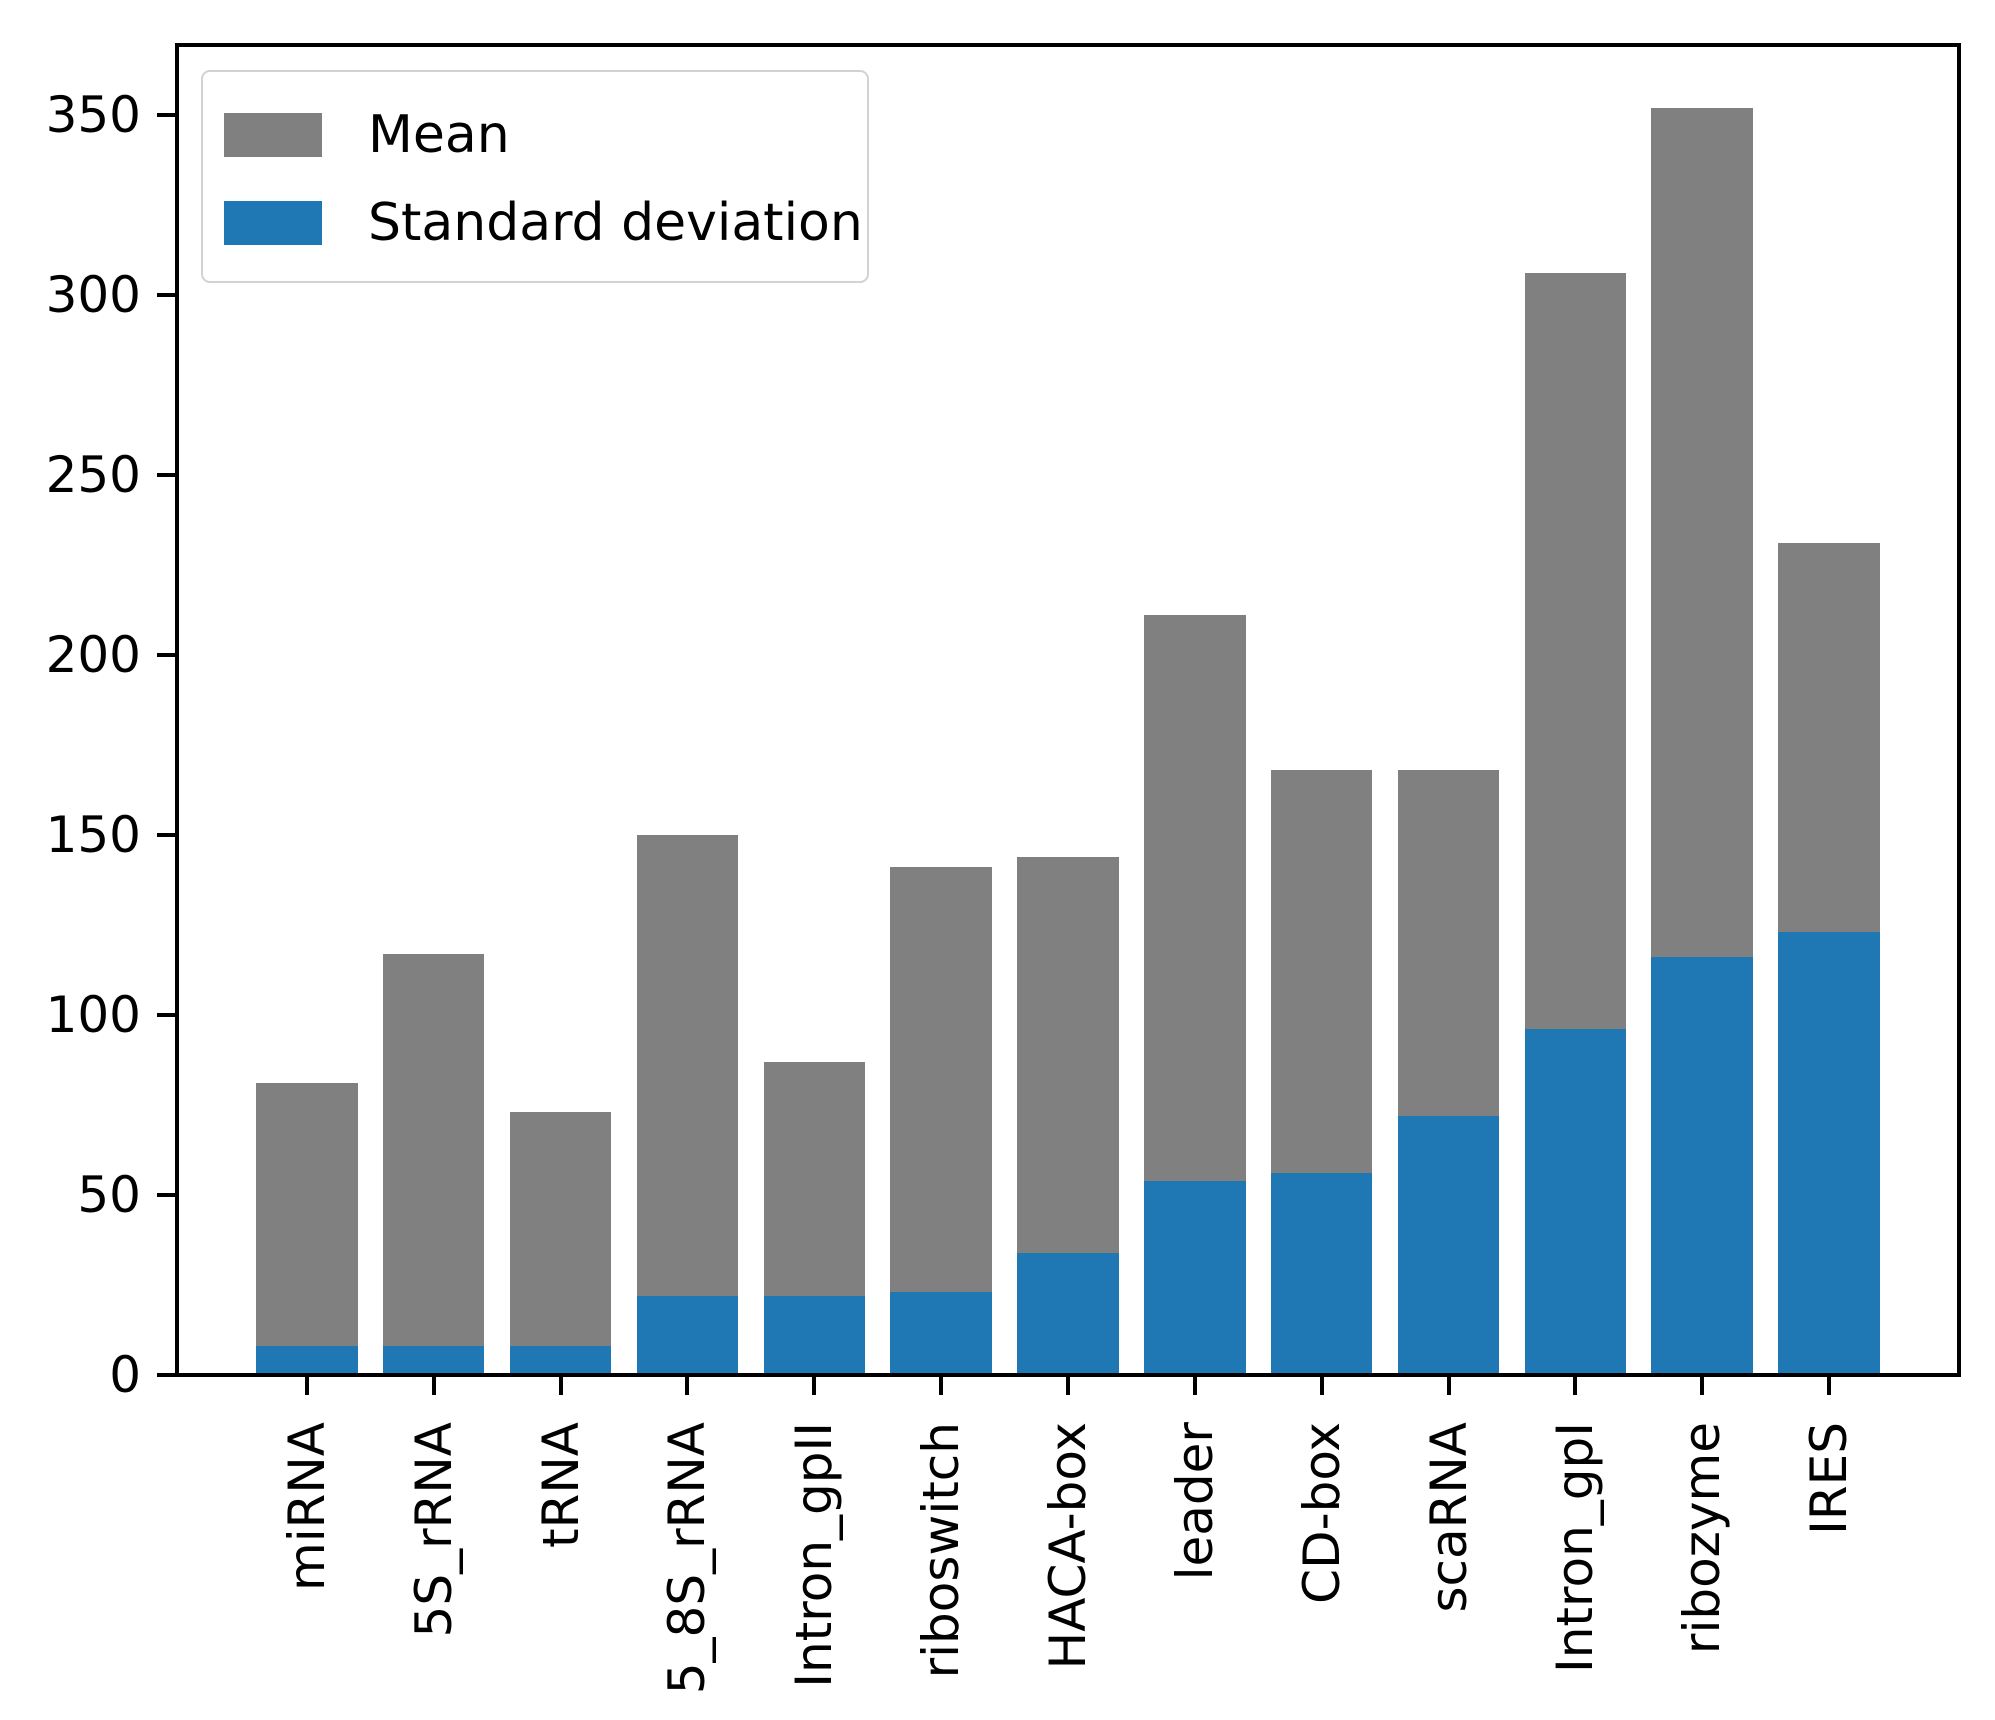 This screenshot has width=1995, height=1720. Describe the element at coordinates (615, 223) in the screenshot. I see `legend-label-stddev: Standard deviation` at that location.